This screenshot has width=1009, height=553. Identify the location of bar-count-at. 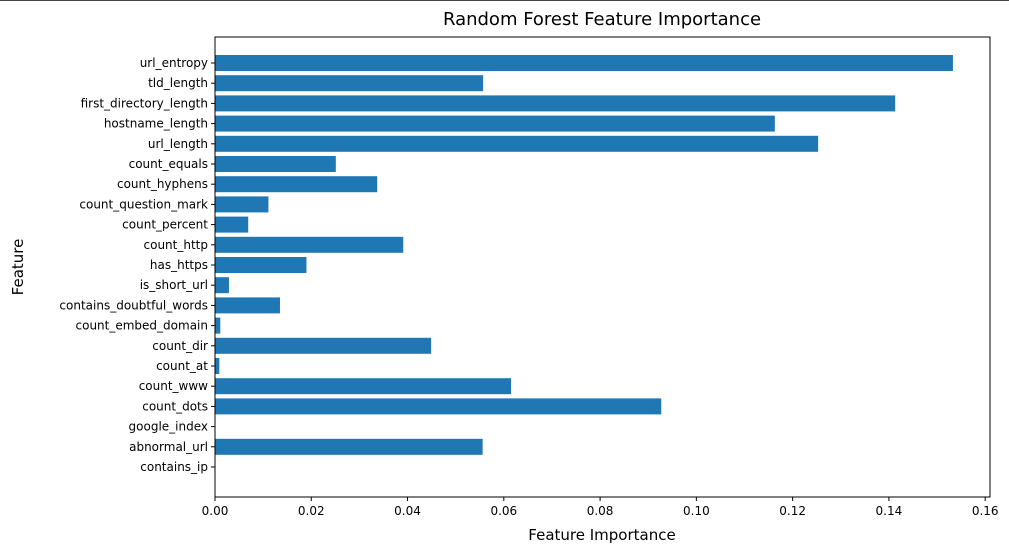
(217, 366).